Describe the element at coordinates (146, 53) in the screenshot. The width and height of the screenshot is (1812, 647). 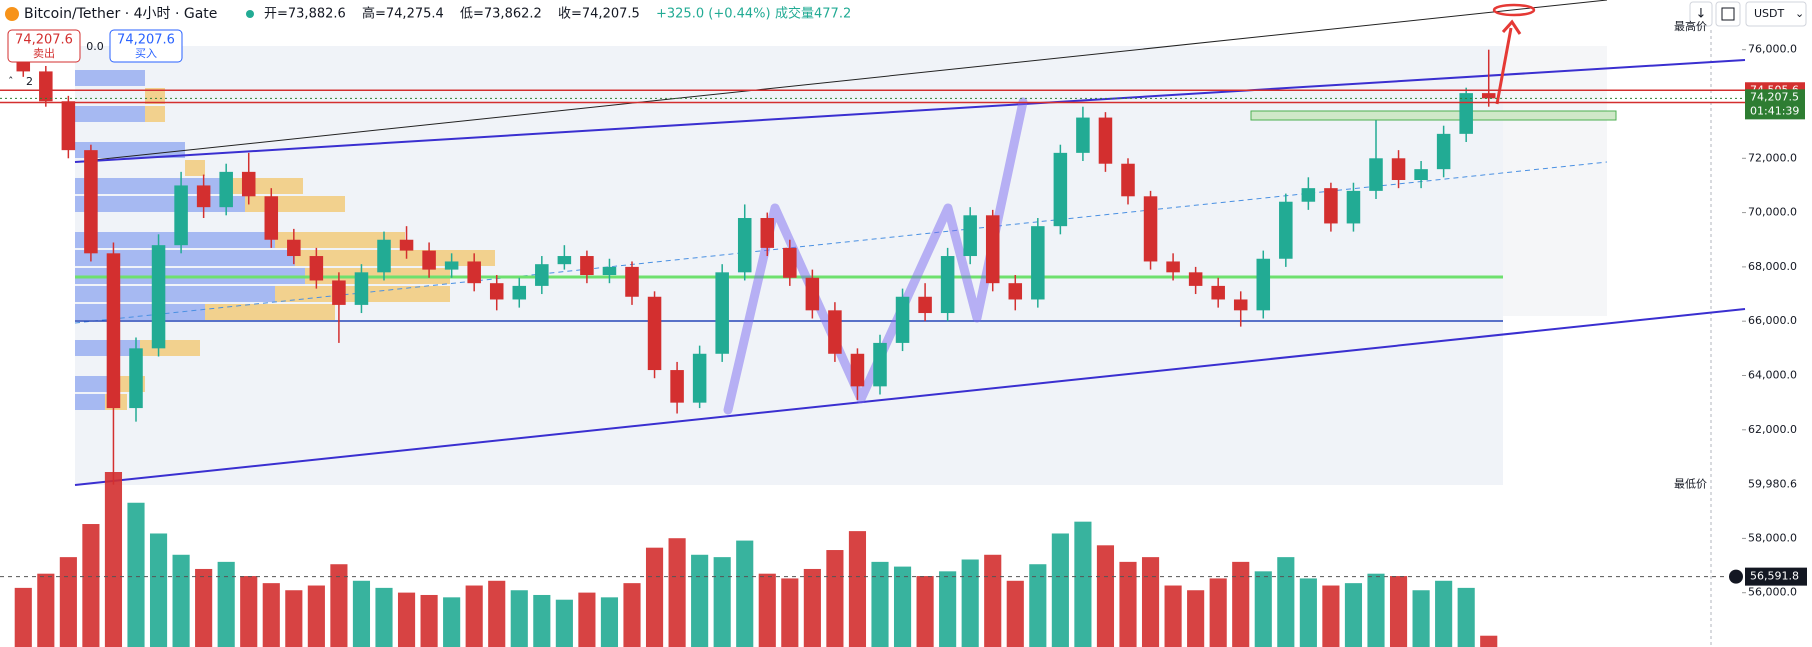
I see `buy-label: 买入` at that location.